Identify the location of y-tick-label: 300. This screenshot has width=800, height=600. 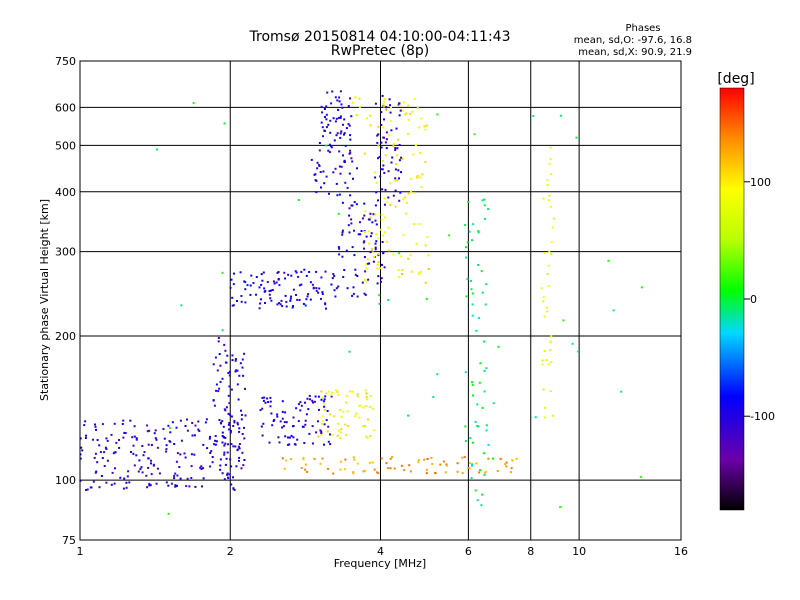
(65, 252).